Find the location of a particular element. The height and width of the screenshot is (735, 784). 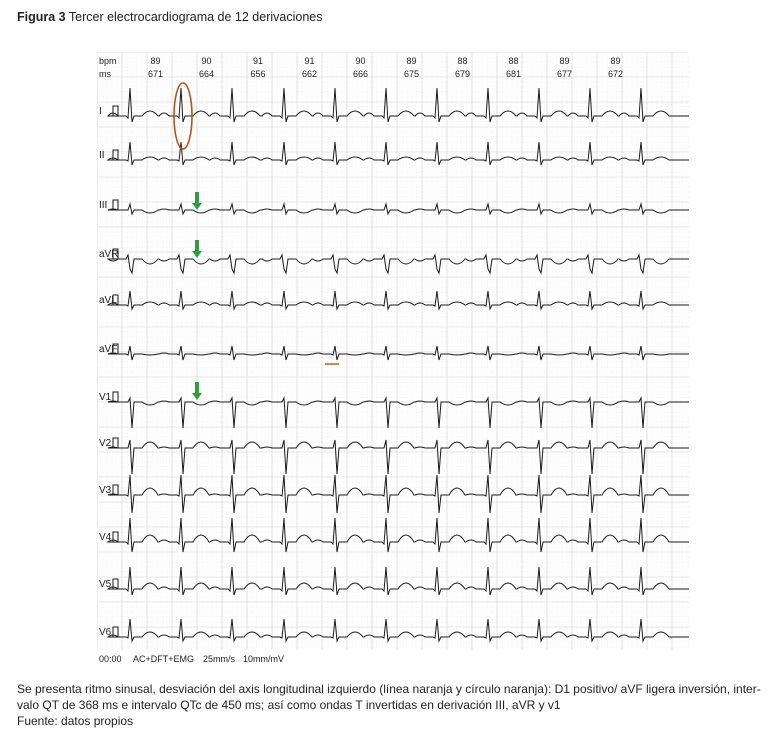

beat-ms-value: 672 is located at coordinates (615, 74).